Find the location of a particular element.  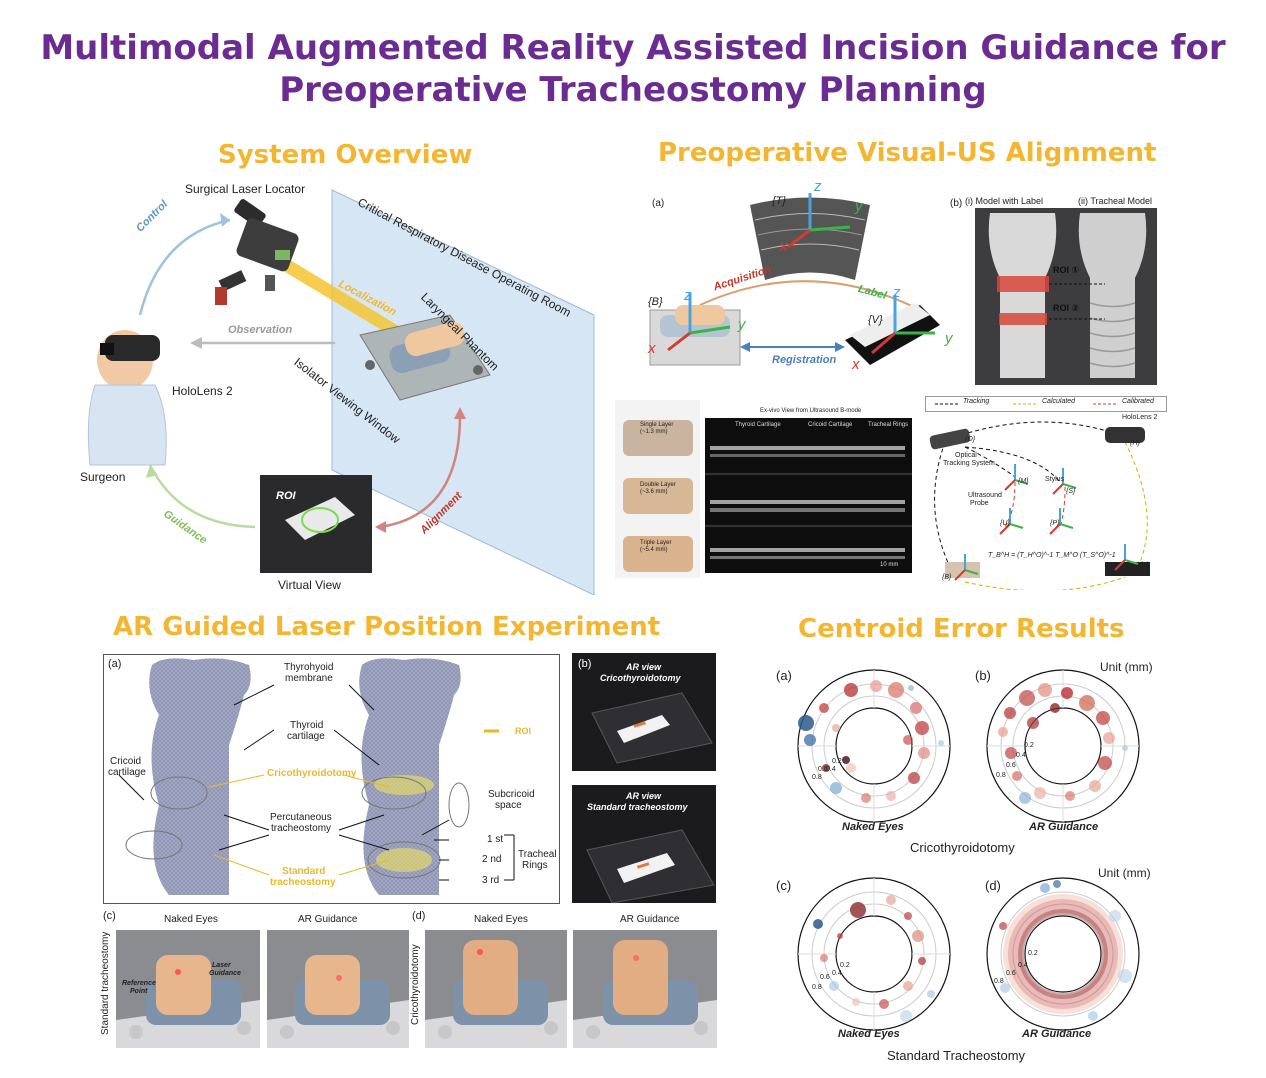

ring-1st-label: 1 st is located at coordinates (495, 839).